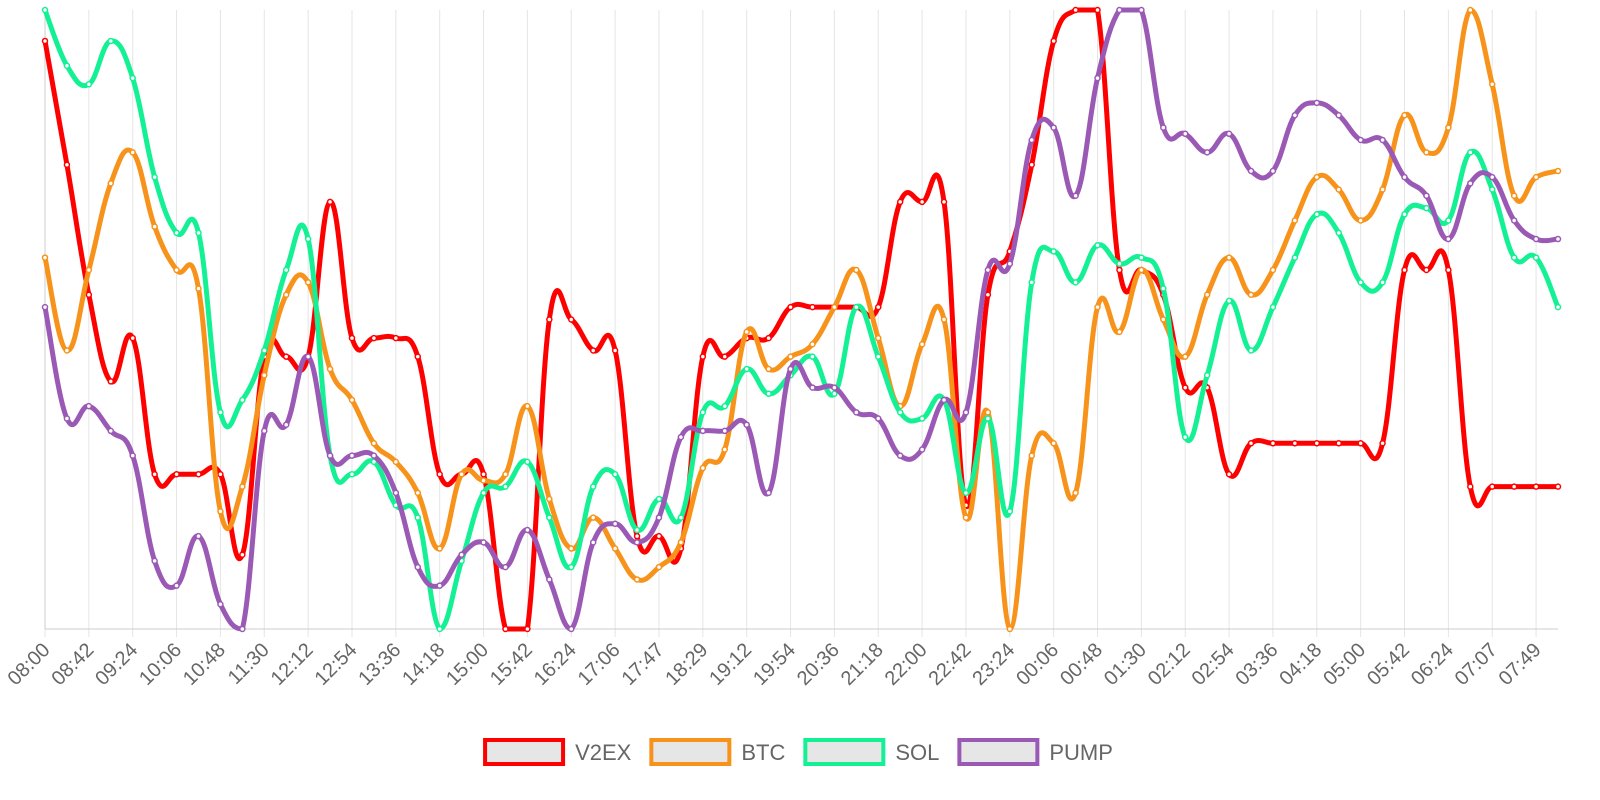  I want to click on x-tick-label: 05:42, so click(1388, 664).